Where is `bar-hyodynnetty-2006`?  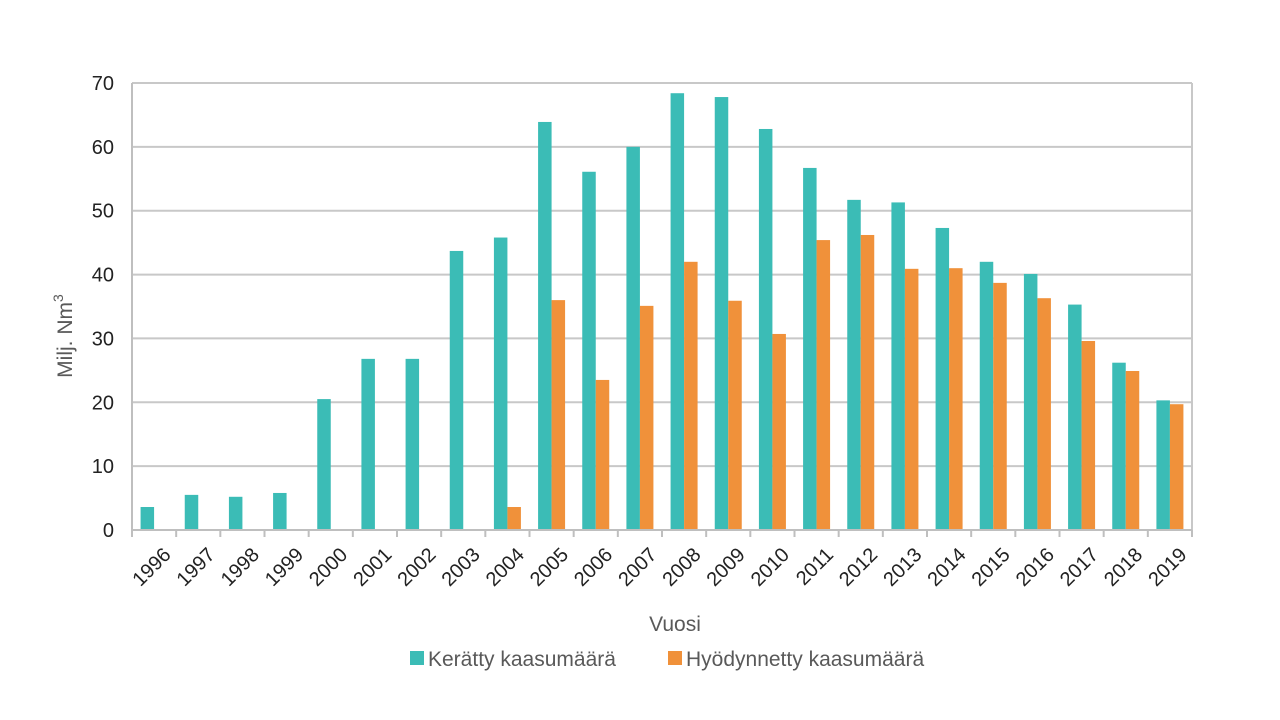
bar-hyodynnetty-2006 is located at coordinates (602, 454).